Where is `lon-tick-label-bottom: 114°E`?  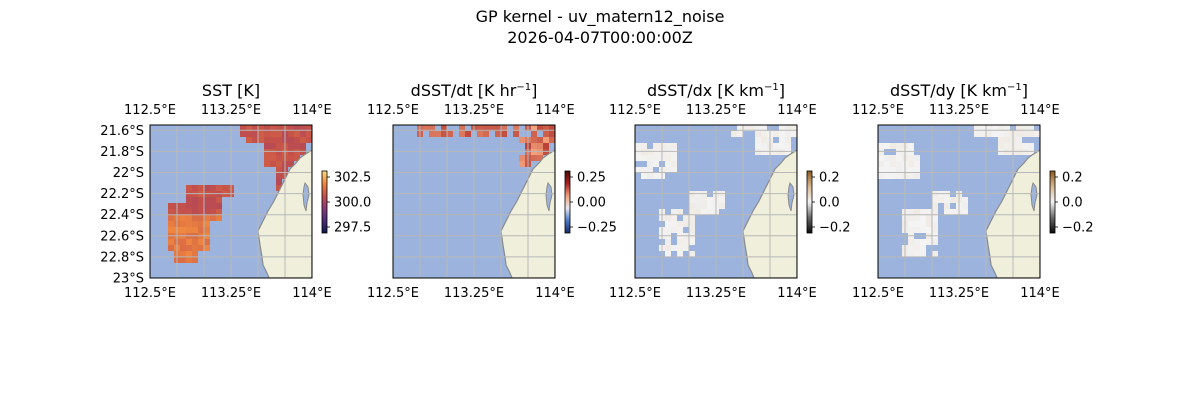 lon-tick-label-bottom: 114°E is located at coordinates (555, 293).